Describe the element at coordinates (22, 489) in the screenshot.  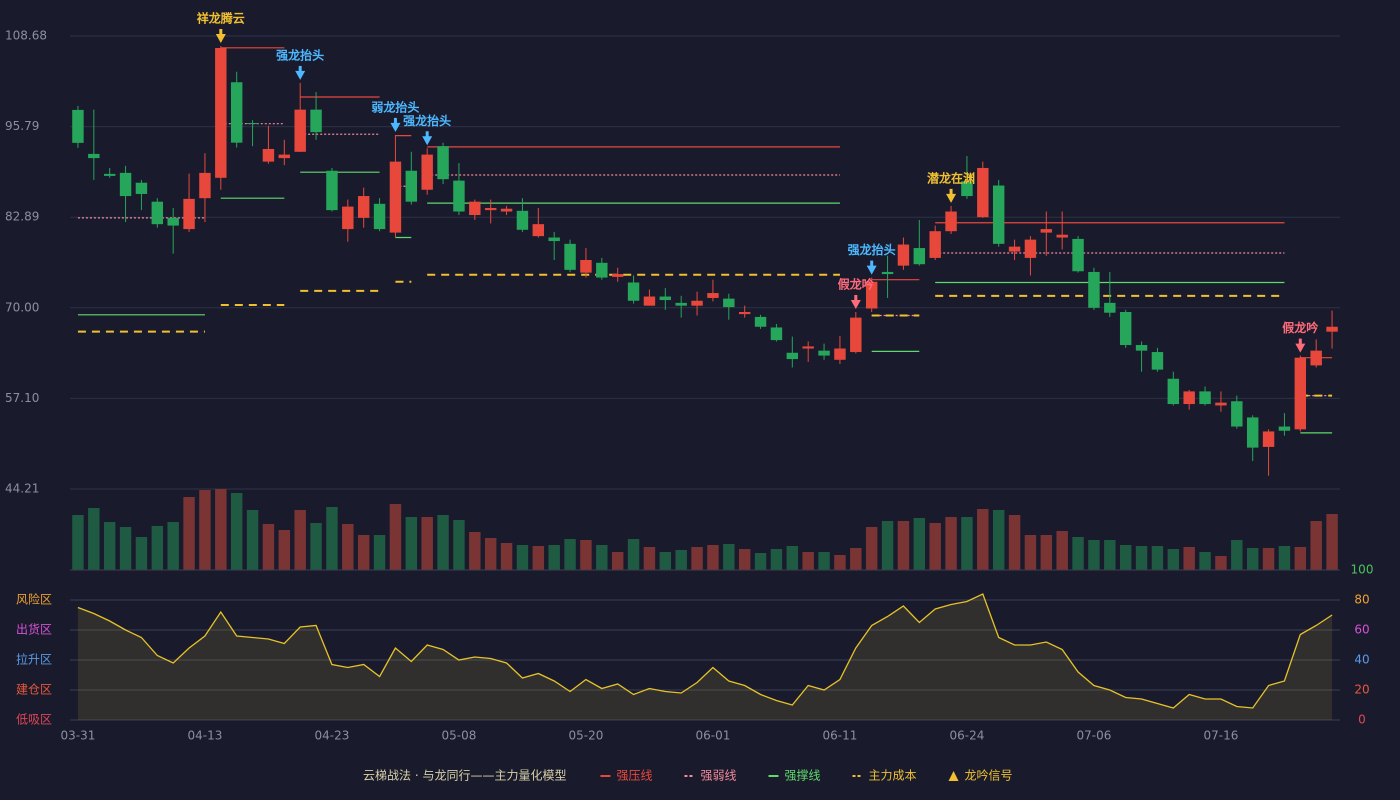
I see `y-tick-label: 44.21` at that location.